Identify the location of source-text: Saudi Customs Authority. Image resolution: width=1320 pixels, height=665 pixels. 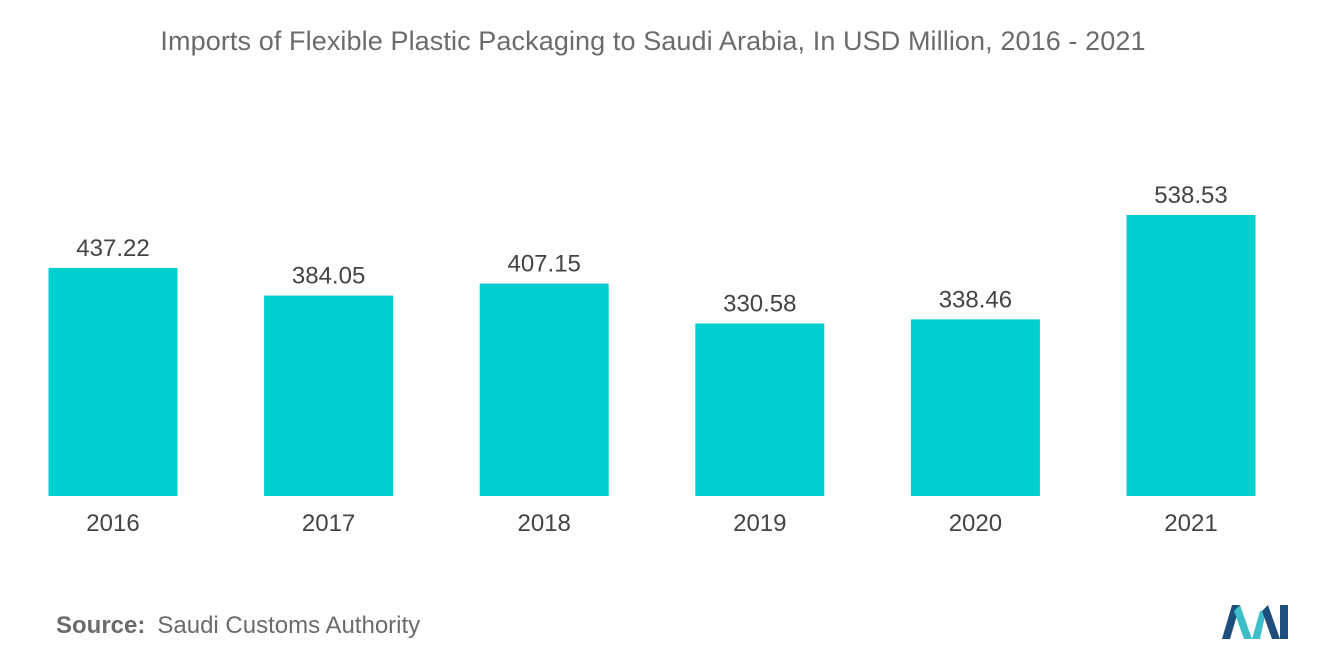
(289, 625).